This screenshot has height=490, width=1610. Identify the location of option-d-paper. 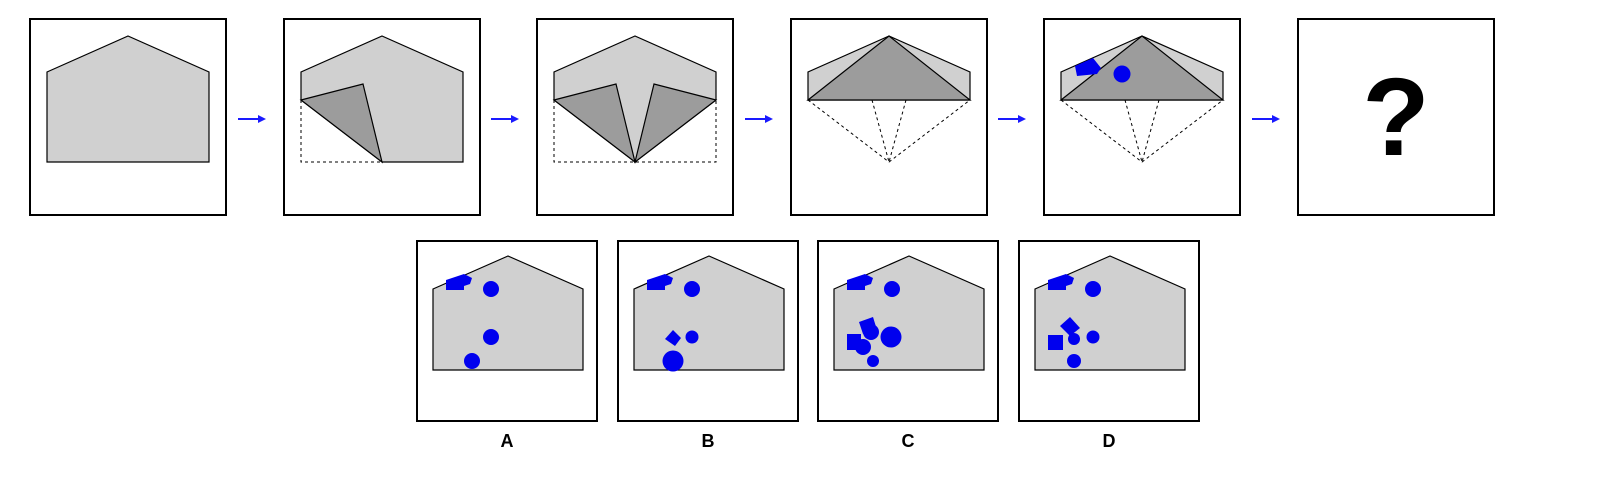
(1110, 313).